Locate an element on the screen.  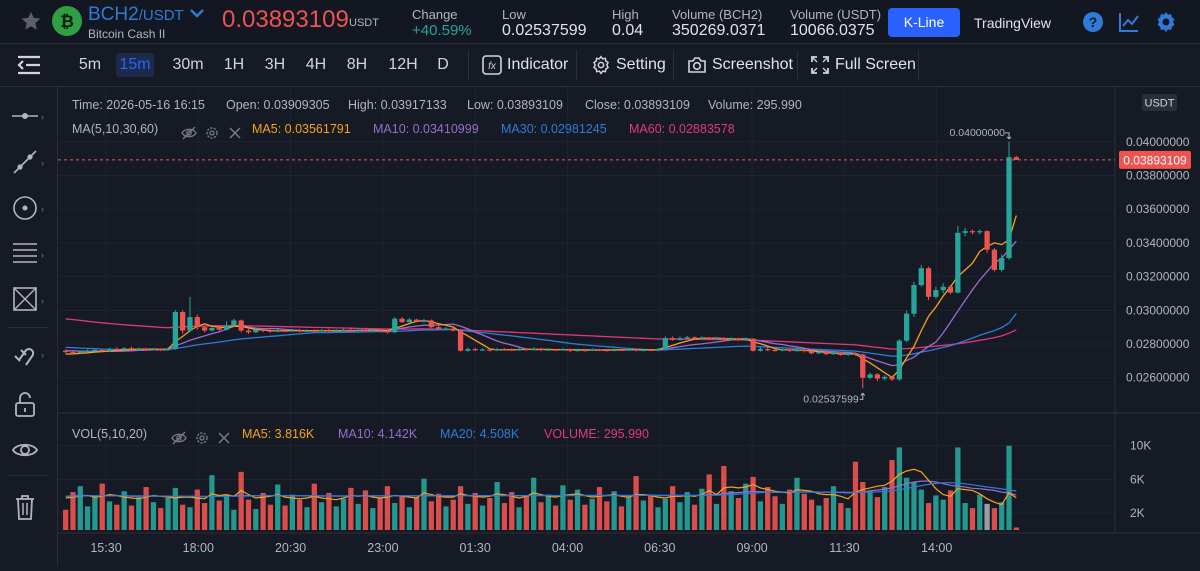
low-marker-arrow is located at coordinates (862, 396).